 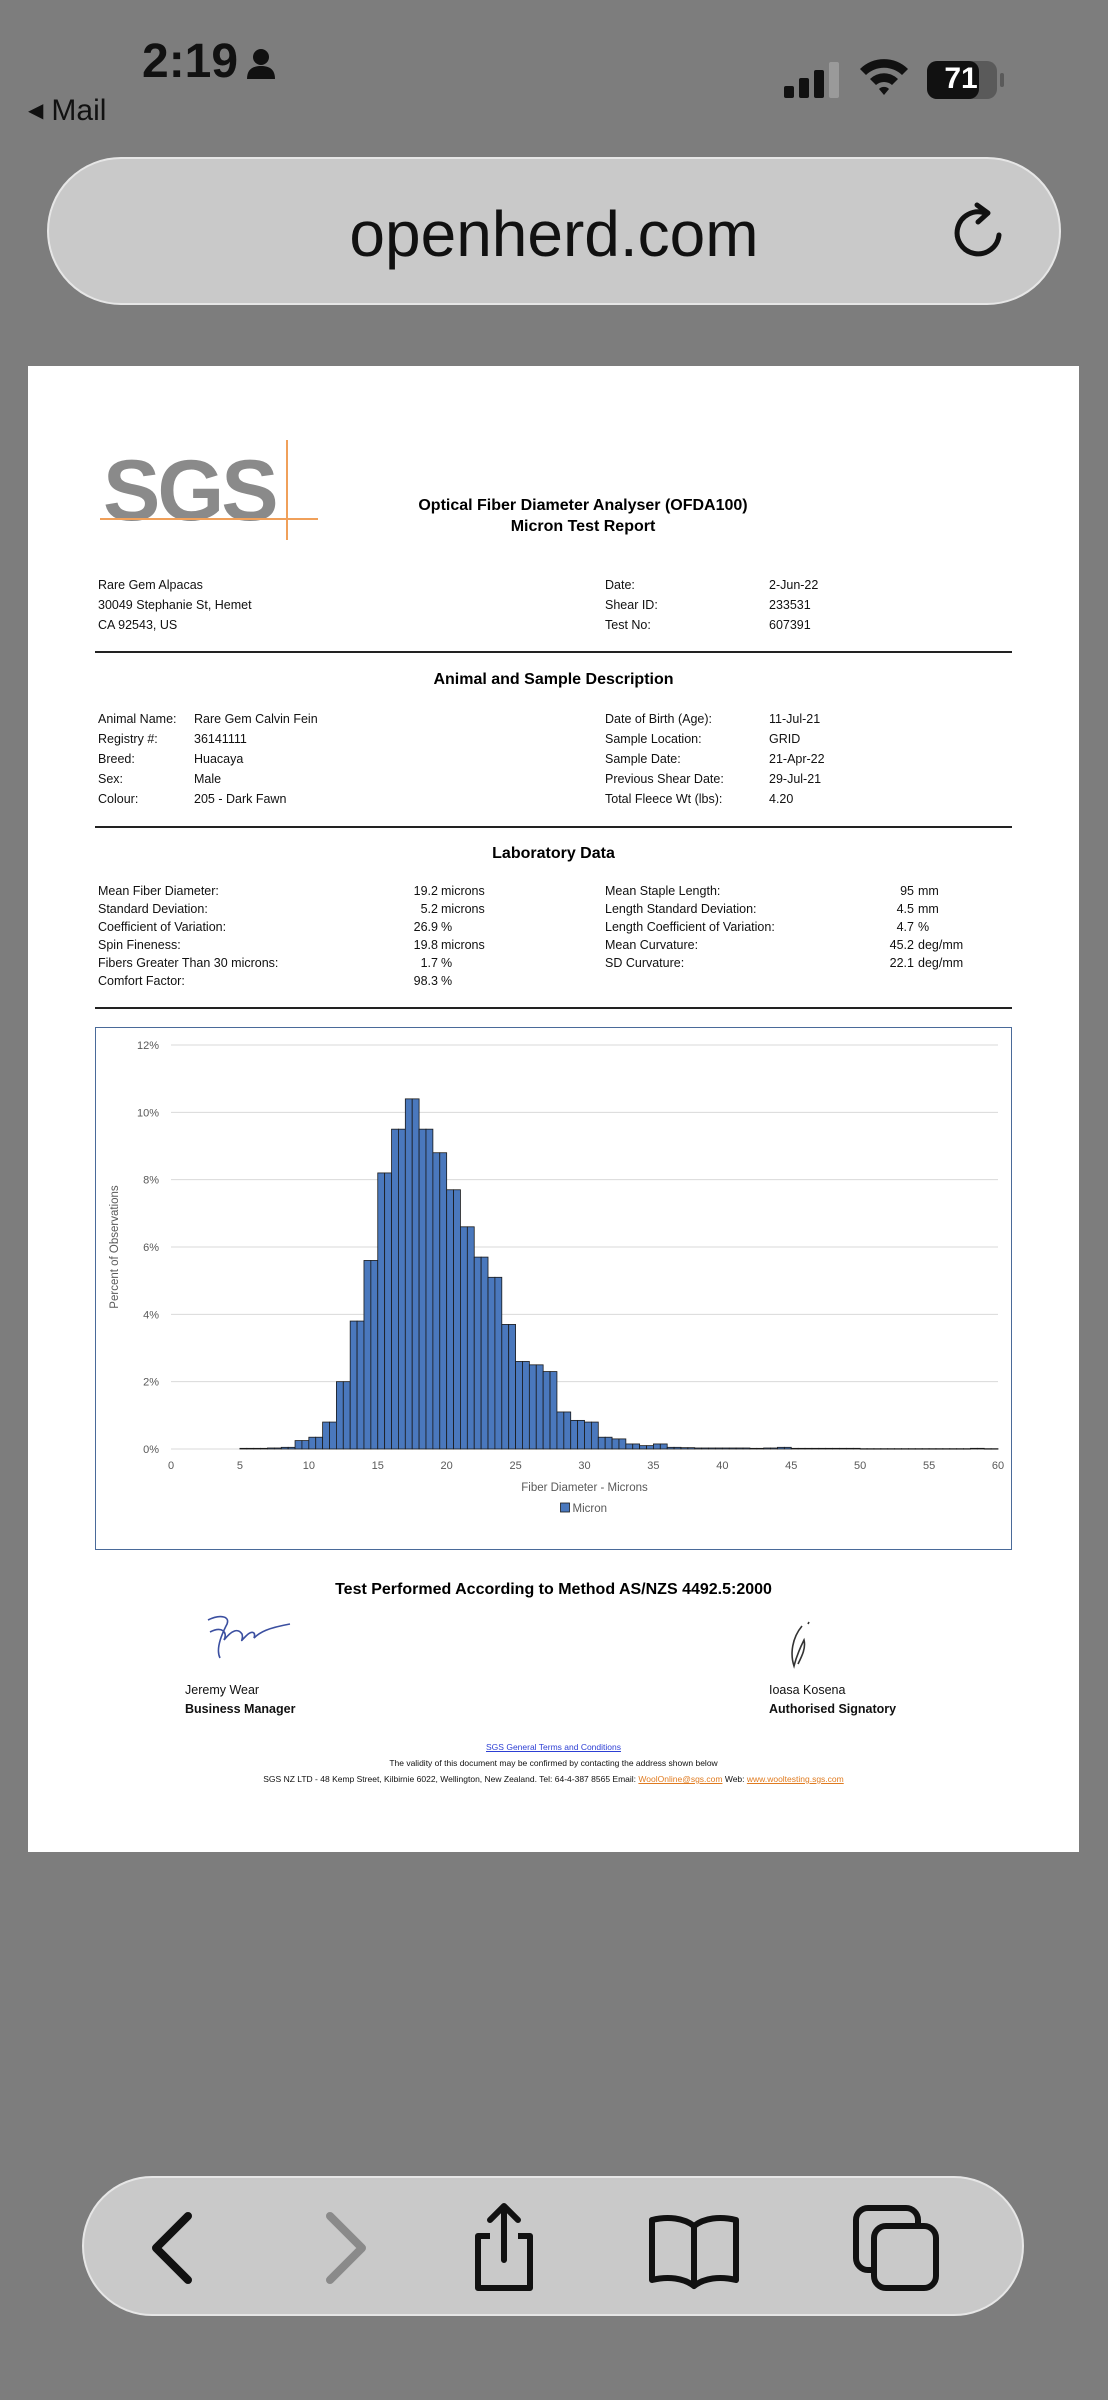 What do you see at coordinates (998, 1466) in the screenshot?
I see `x-tick-label: 60` at bounding box center [998, 1466].